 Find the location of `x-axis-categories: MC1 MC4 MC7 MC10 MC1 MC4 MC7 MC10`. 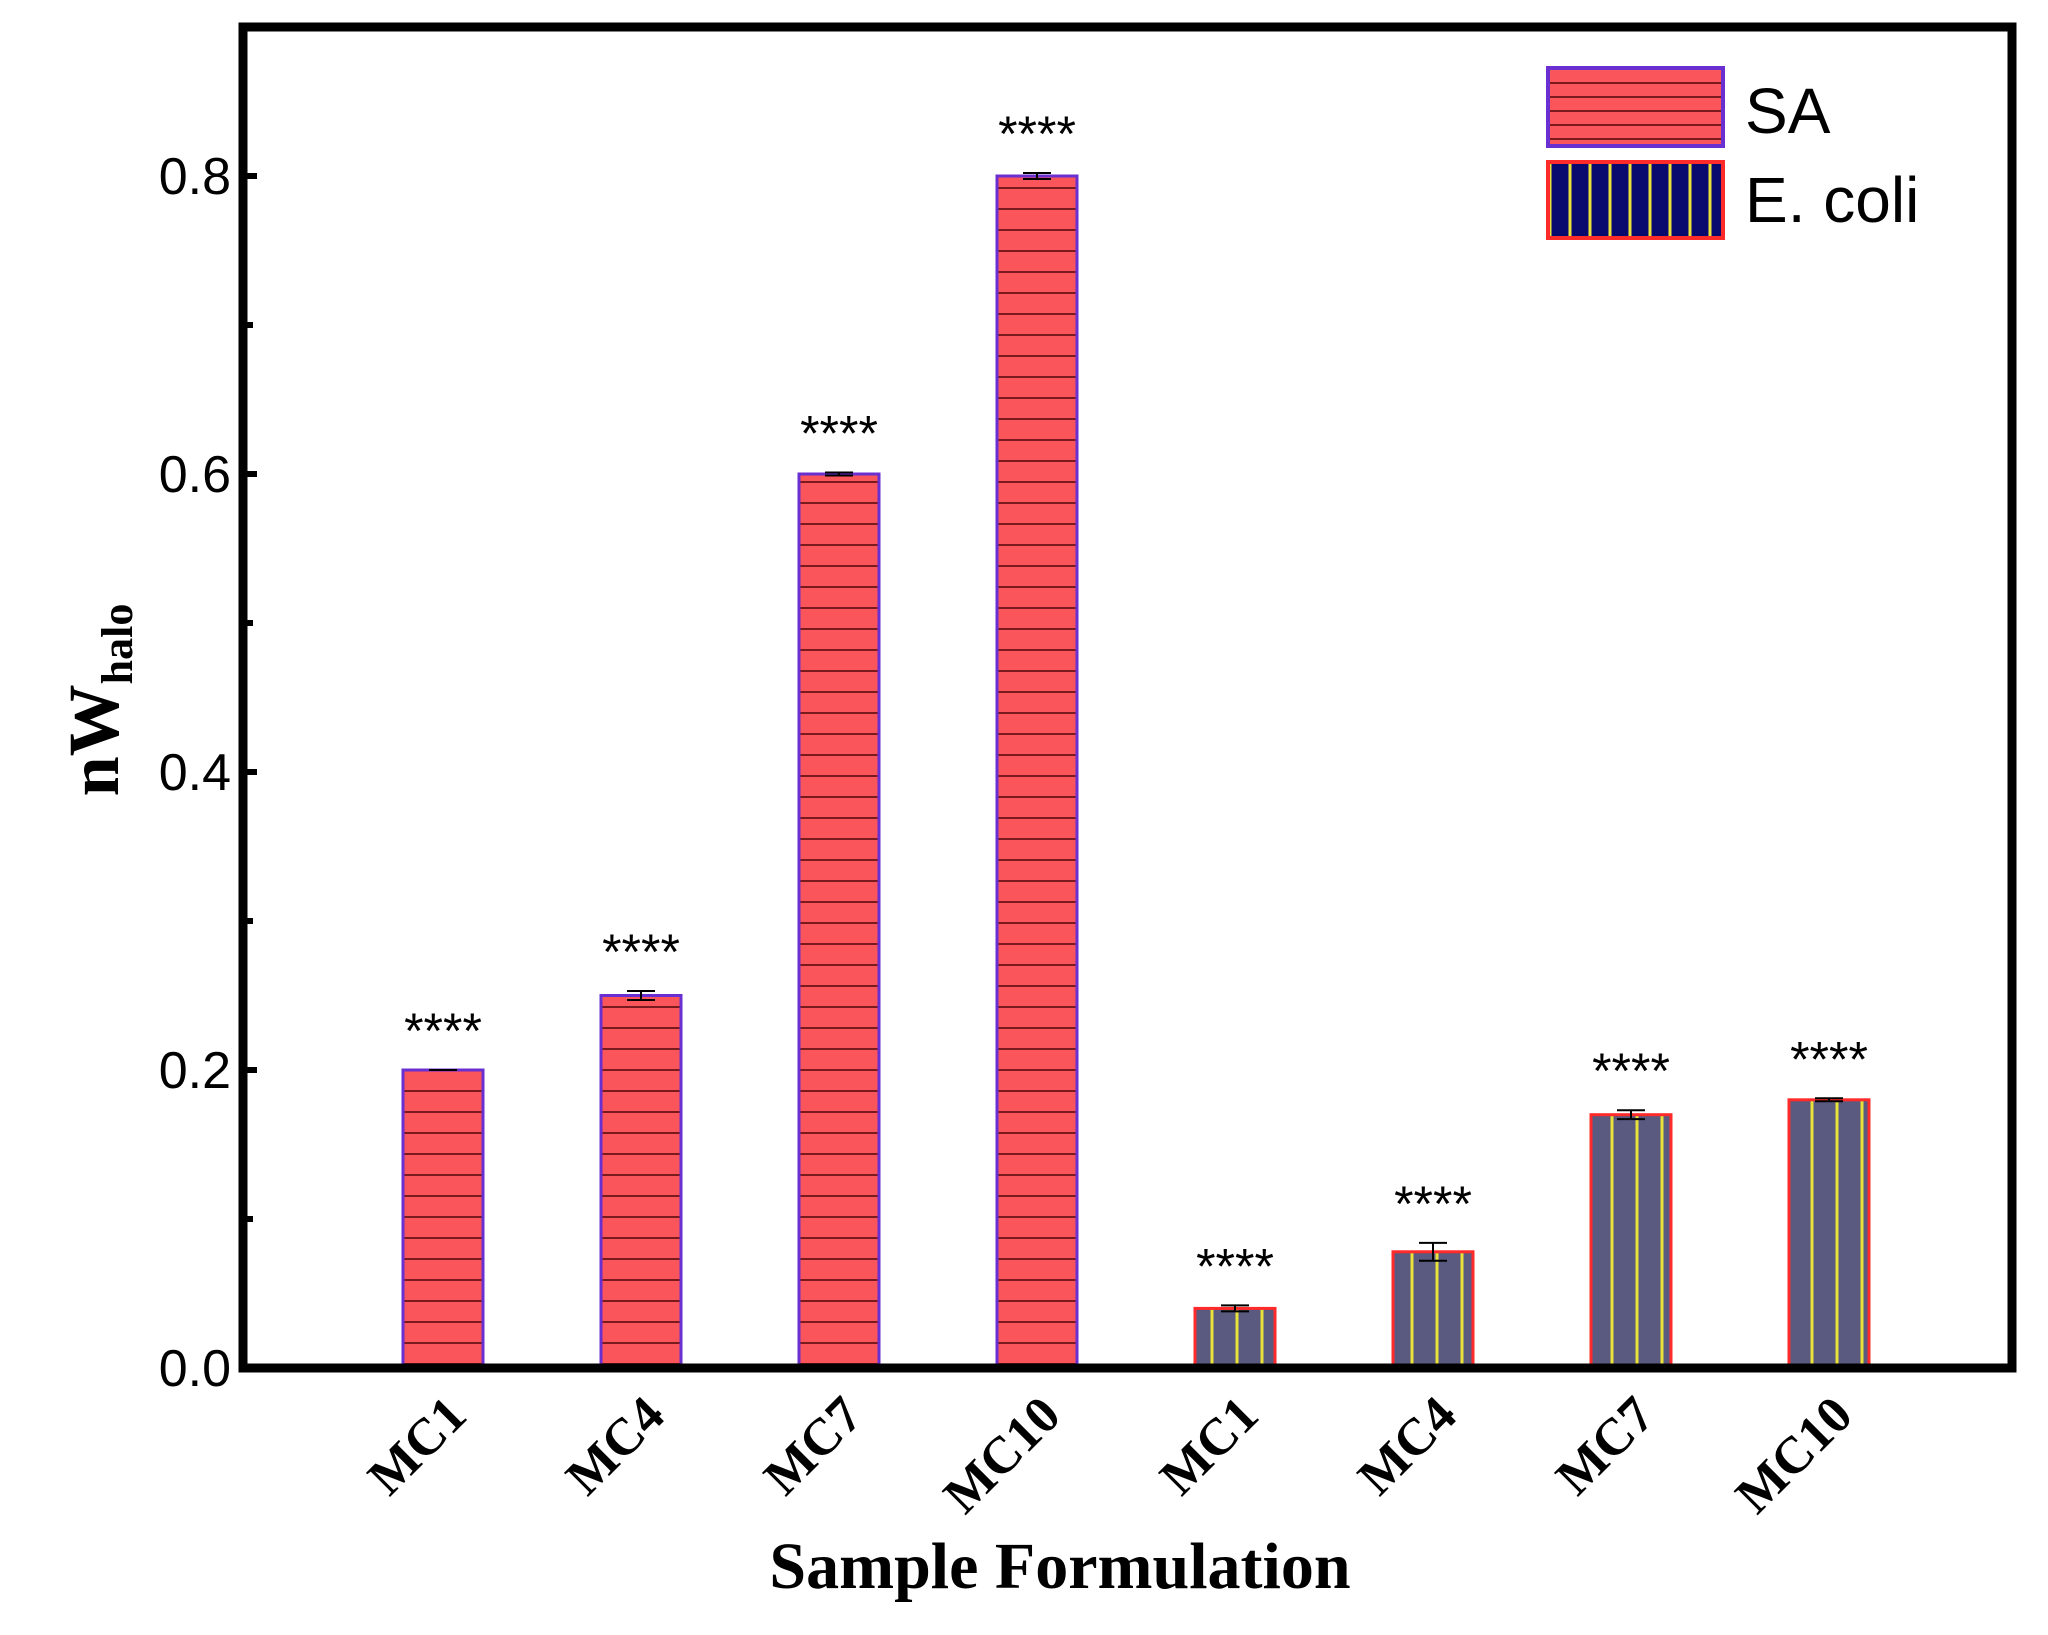

x-axis-categories: MC1 MC4 MC7 MC10 MC1 MC4 MC7 MC10 is located at coordinates (1111, 1455).